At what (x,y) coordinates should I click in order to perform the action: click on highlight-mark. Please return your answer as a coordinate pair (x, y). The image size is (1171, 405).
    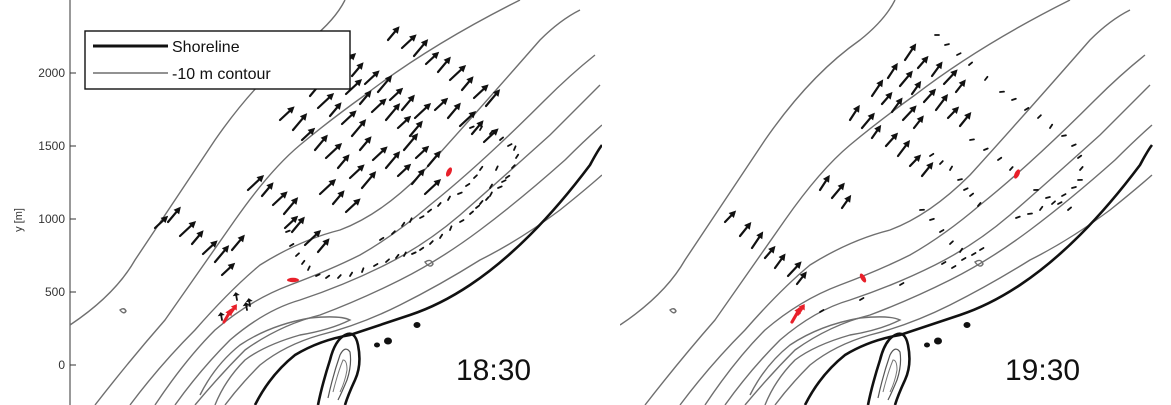
    Looking at the image, I should click on (293, 280).